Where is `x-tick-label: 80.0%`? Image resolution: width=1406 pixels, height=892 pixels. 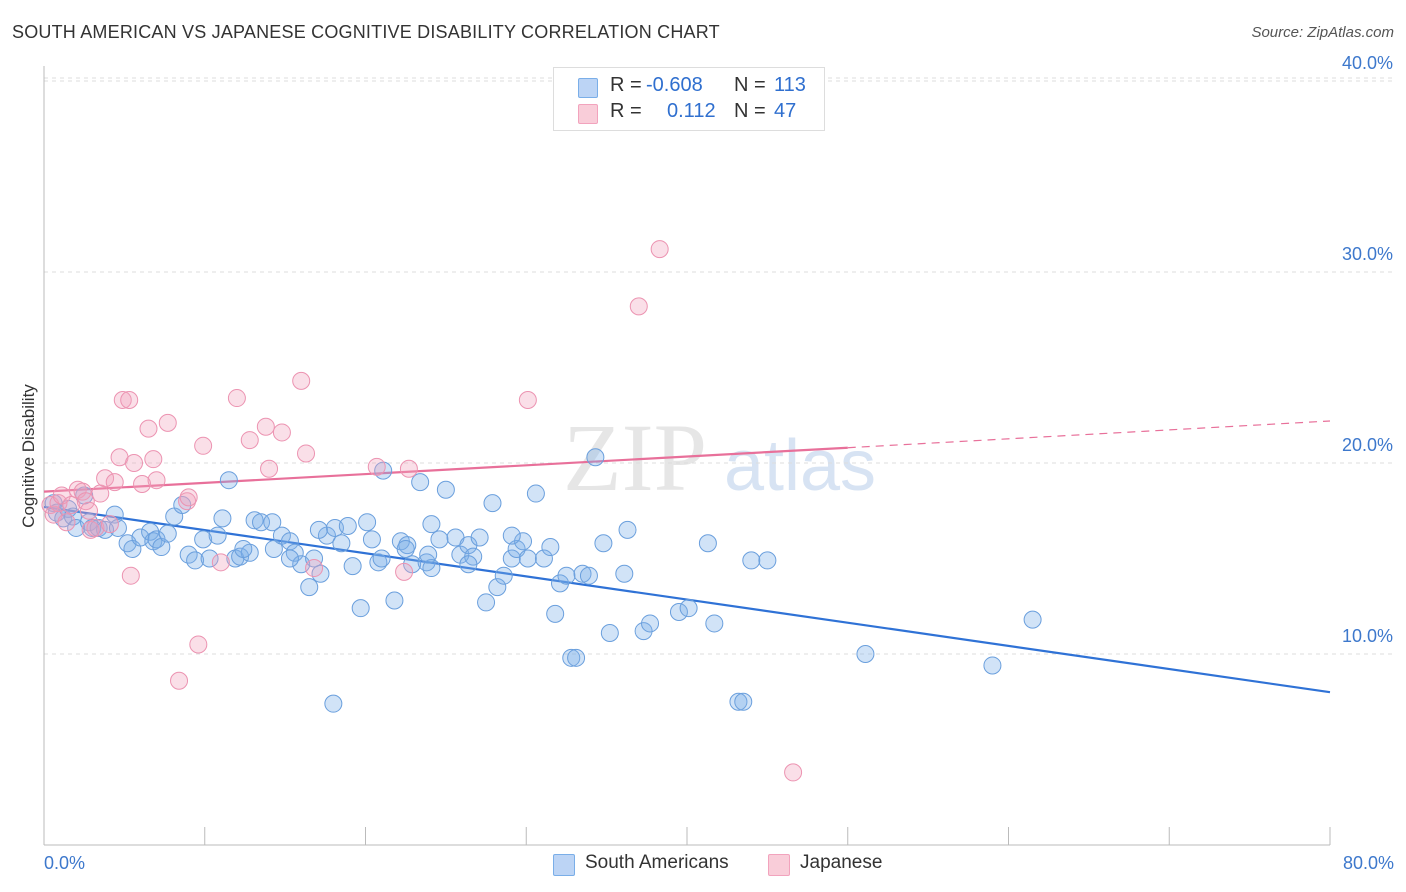 x-tick-label: 80.0% is located at coordinates (1368, 863).